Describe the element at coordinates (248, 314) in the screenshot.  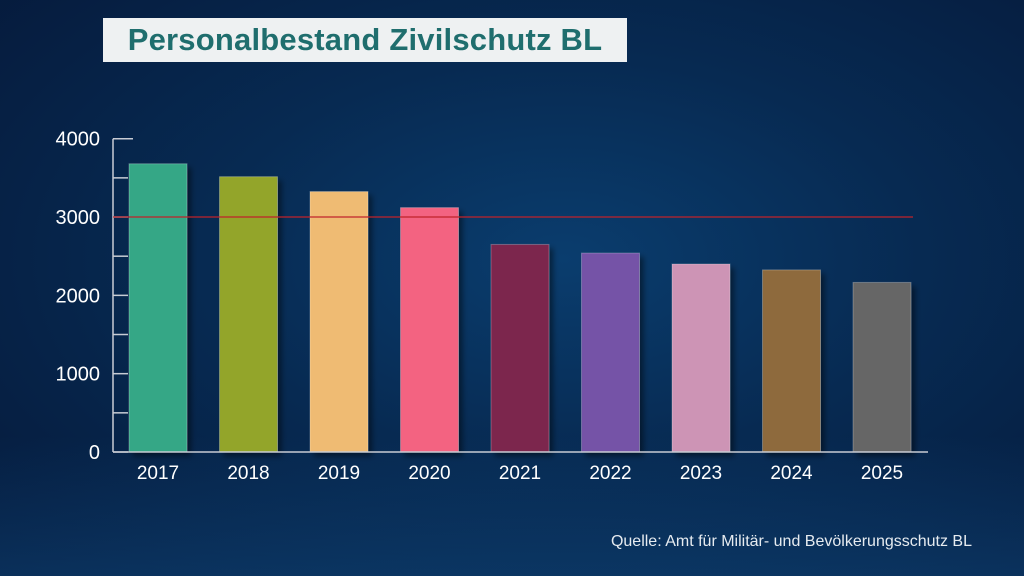
I see `bar-2018` at that location.